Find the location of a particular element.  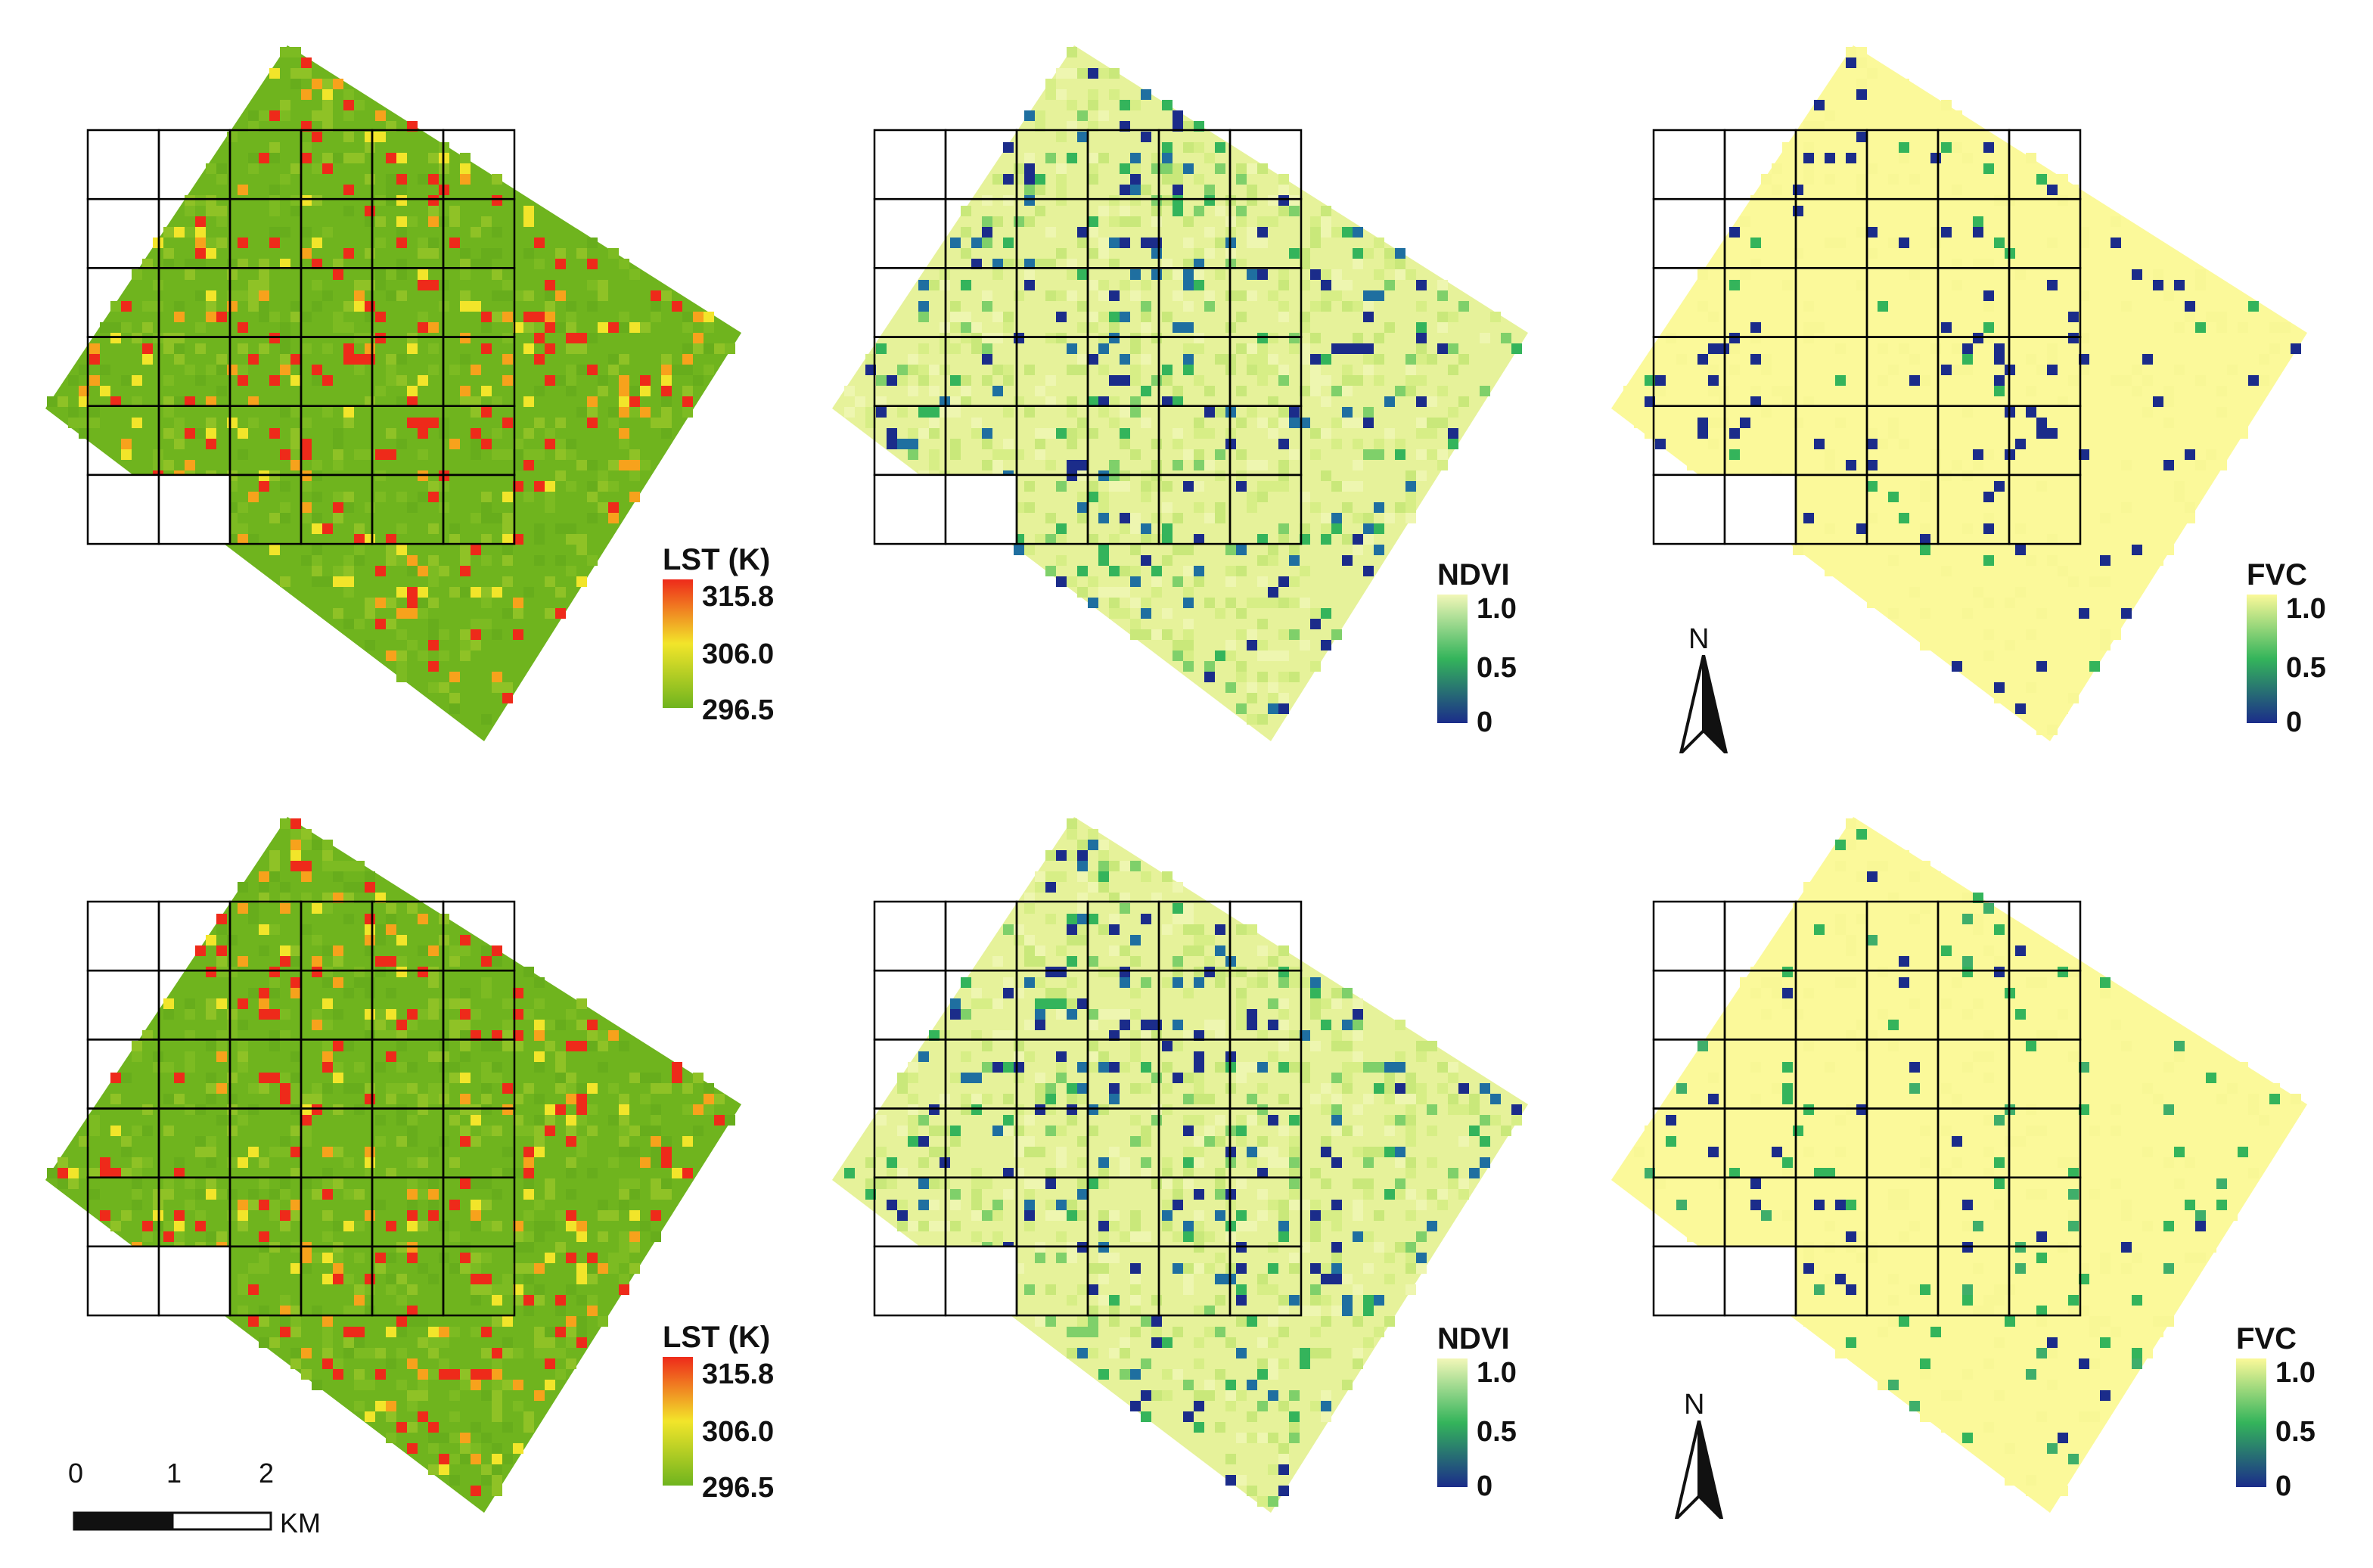

grid-cell is located at coordinates (1689, 165).